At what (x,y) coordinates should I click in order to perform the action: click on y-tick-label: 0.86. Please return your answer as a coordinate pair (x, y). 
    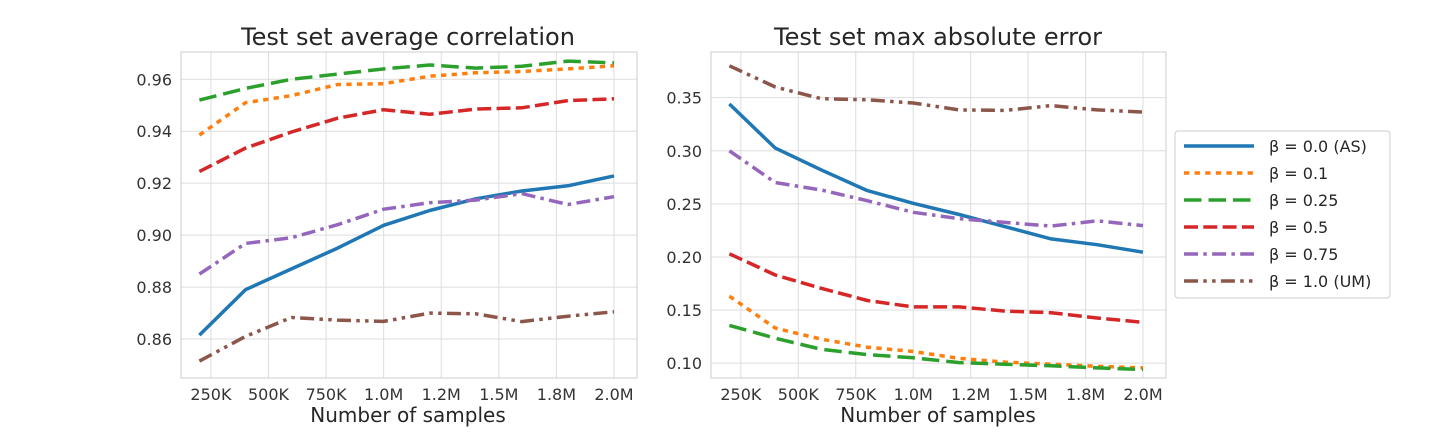
    Looking at the image, I should click on (154, 339).